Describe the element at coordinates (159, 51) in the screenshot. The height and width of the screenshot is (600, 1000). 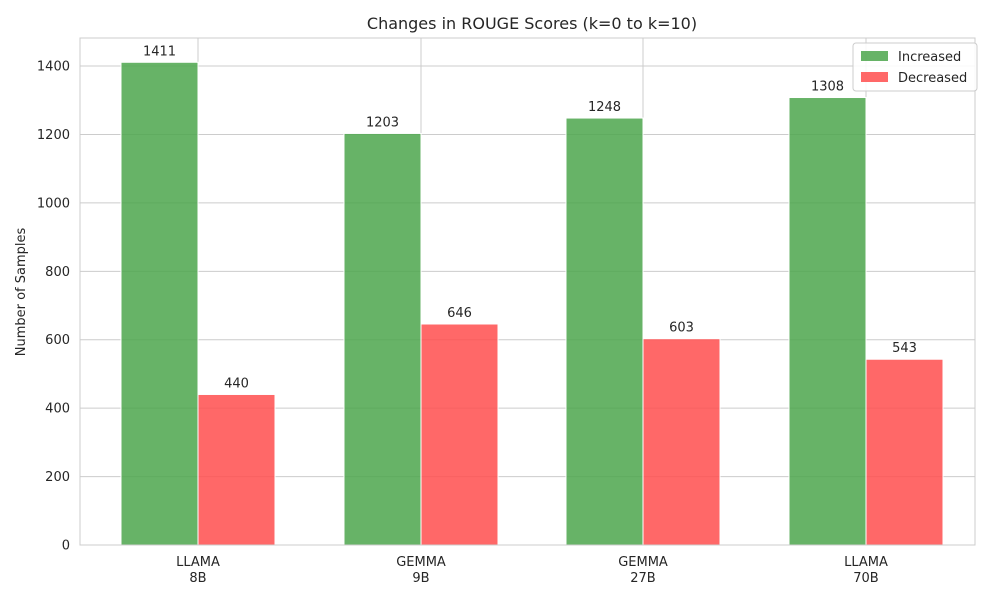
I see `data-label-increased-0: 1411` at that location.